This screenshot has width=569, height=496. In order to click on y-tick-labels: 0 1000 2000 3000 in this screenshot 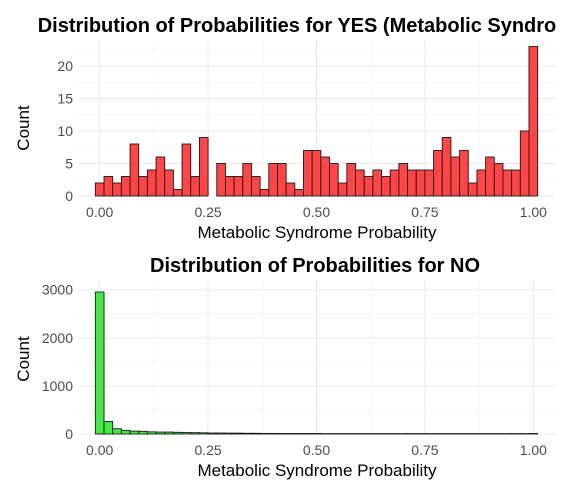, I will do `click(57, 362)`.